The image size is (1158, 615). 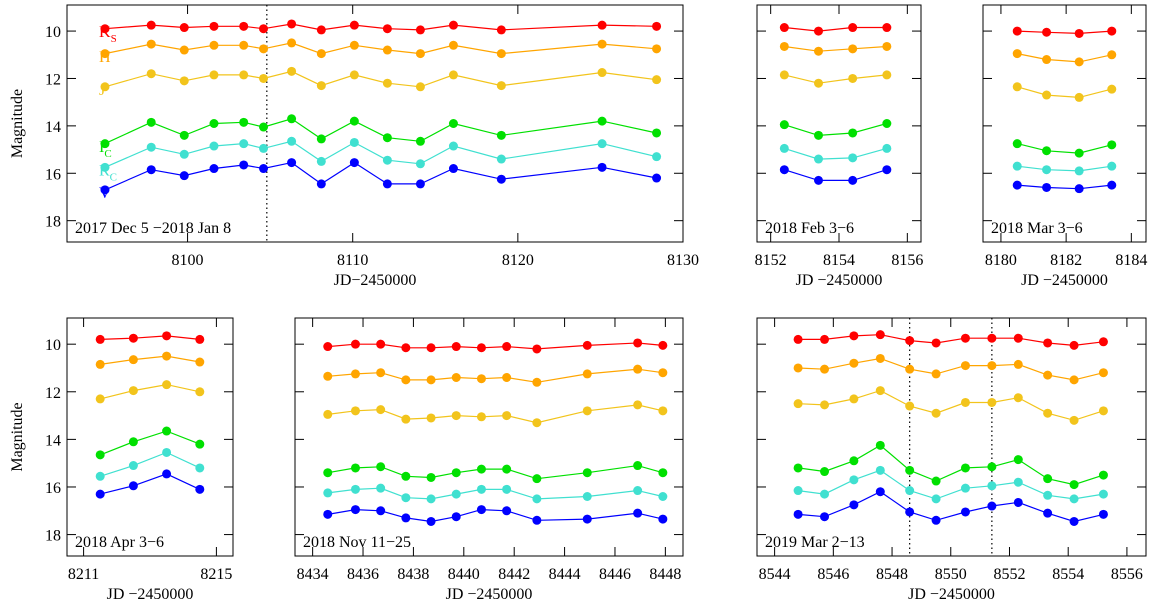 I want to click on panel-annotation: 2018 Feb 3−6, so click(x=809, y=228).